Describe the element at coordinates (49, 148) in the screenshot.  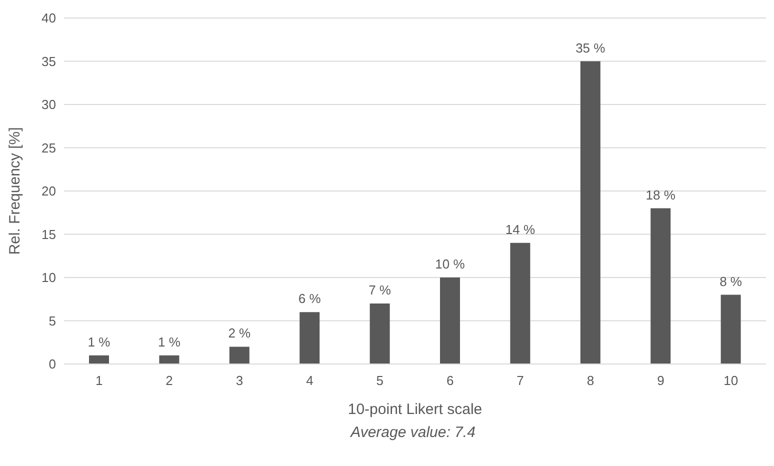
I see `y-tick-label: 25` at that location.